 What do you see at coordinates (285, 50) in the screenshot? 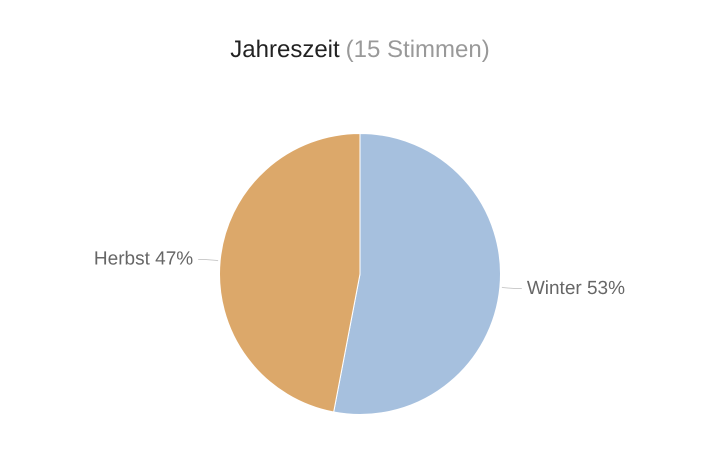
I see `chart-title: Jahreszeit` at bounding box center [285, 50].